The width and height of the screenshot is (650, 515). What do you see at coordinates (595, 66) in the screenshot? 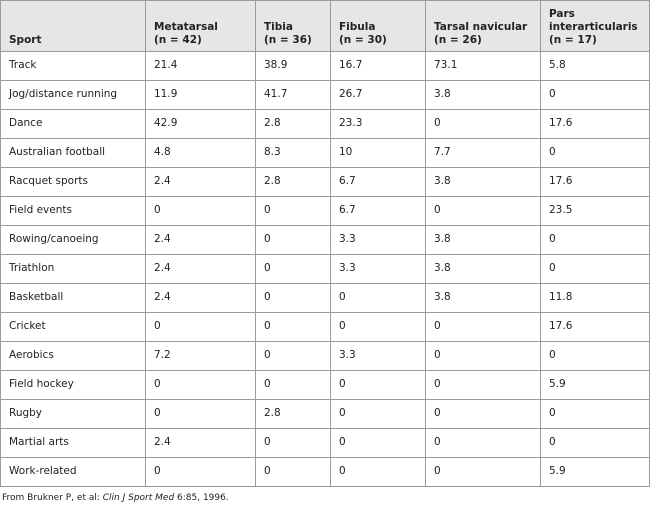
I see `value-cell: 5.8` at bounding box center [595, 66].